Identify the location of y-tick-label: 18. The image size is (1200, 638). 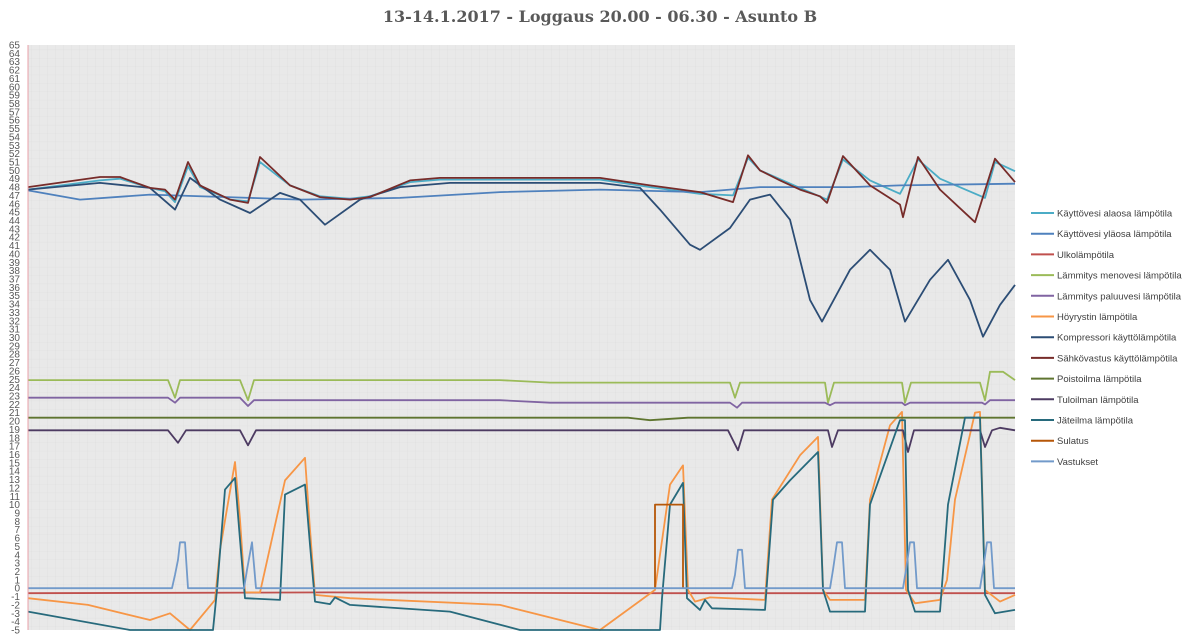
(15, 438).